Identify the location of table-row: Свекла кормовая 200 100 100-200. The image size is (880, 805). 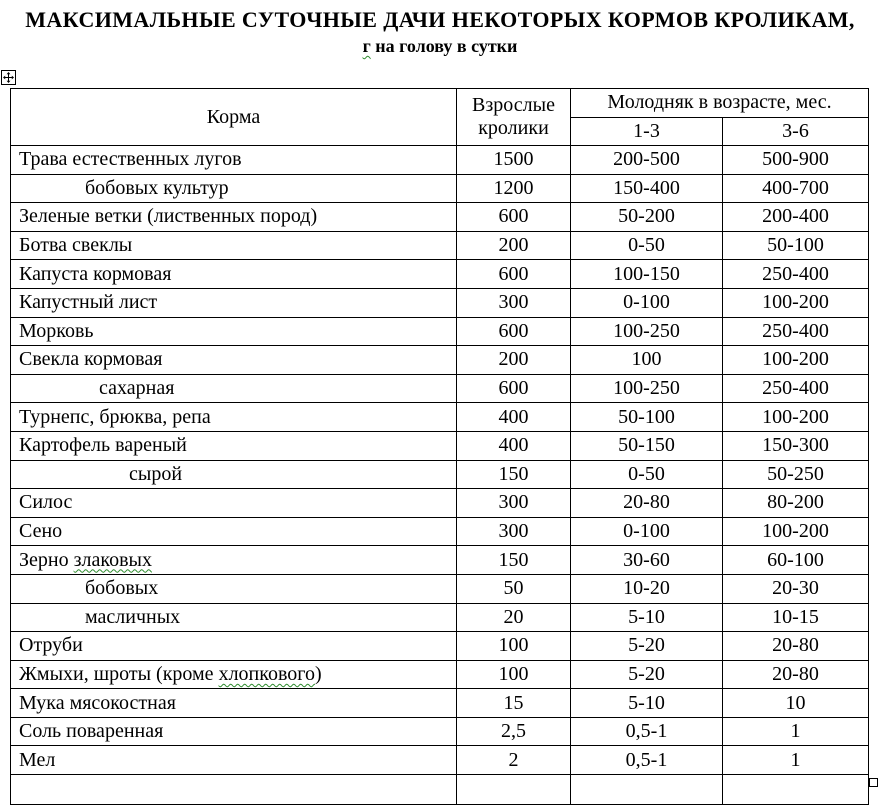
(439, 360).